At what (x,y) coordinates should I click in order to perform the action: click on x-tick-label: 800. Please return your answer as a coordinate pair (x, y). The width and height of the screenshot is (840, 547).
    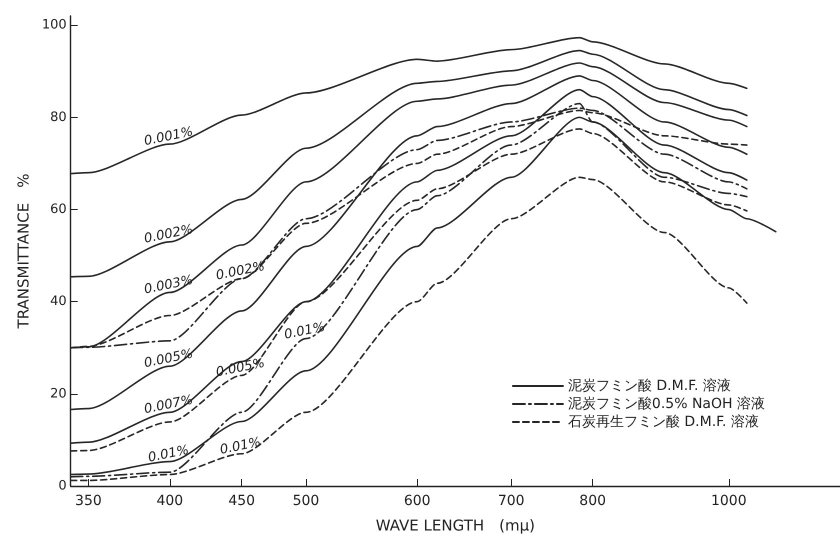
    Looking at the image, I should click on (592, 501).